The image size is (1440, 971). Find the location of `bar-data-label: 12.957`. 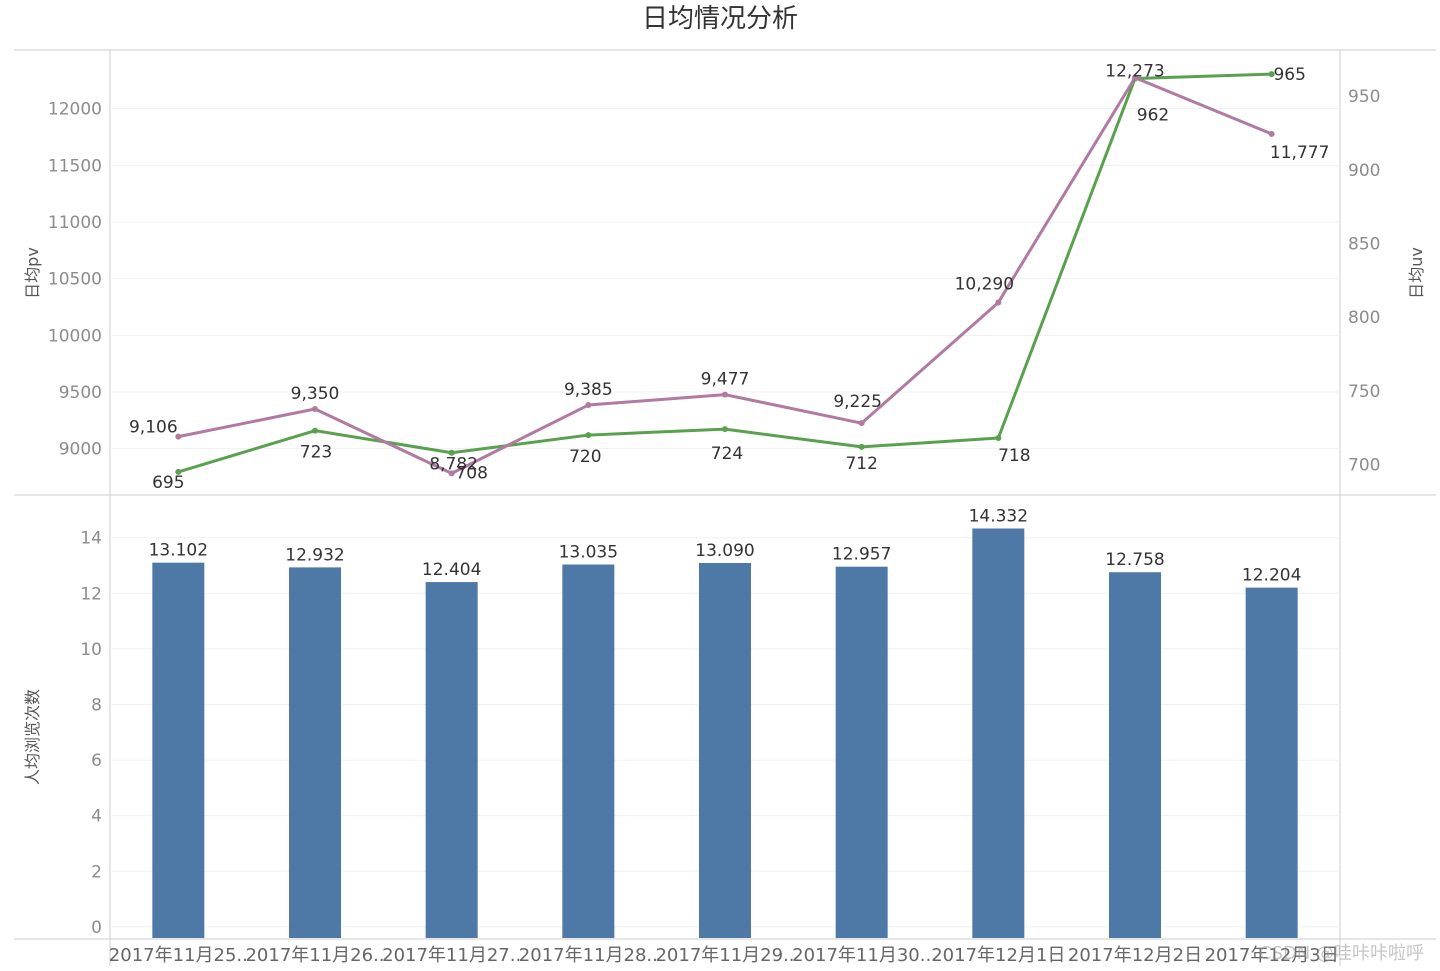

bar-data-label: 12.957 is located at coordinates (861, 555).